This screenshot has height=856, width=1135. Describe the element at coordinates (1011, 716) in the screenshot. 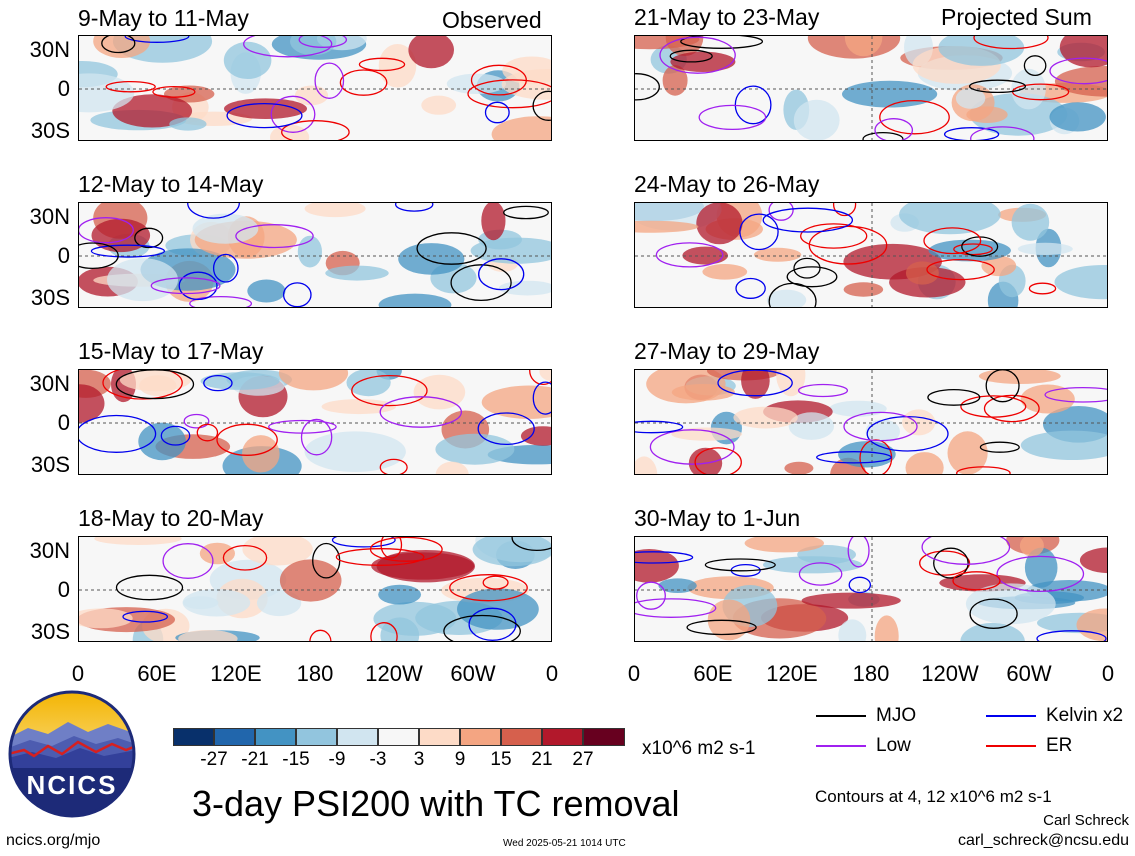

I see `legend-line-kelvin` at that location.